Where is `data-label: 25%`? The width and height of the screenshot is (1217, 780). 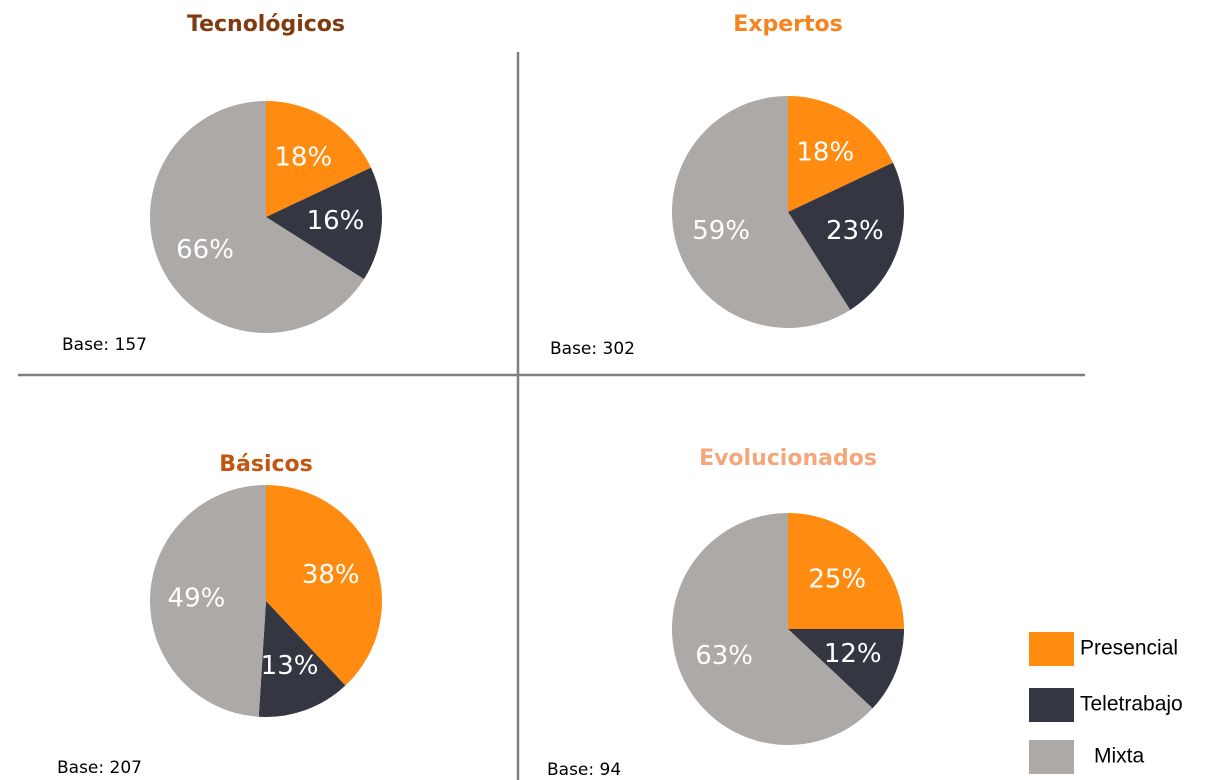 data-label: 25% is located at coordinates (837, 579).